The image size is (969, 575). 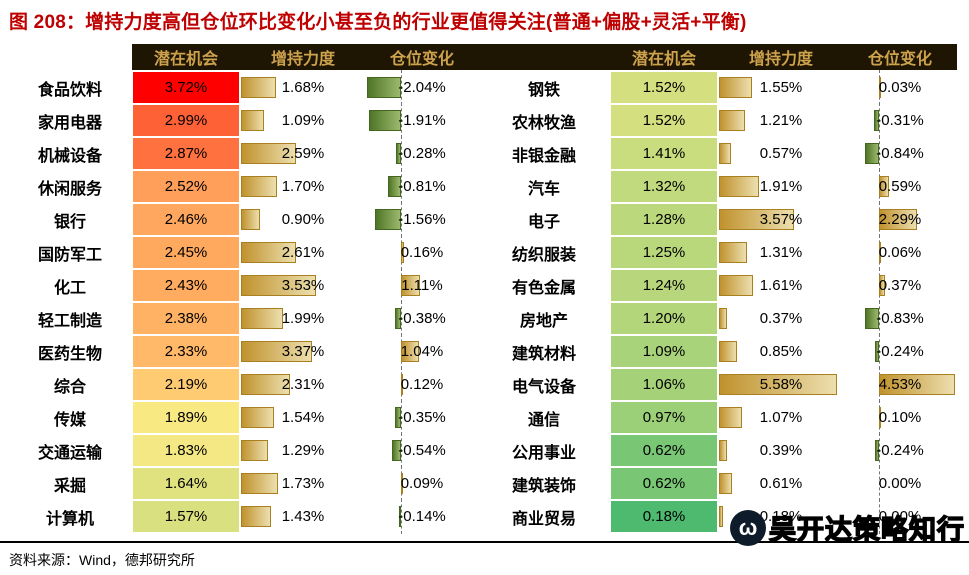 I want to click on table-row: 家用电器 2.99% 1.09% -1.91% 农林牧渔 1.52% 1.21% -0.31%, so click(x=482, y=120).